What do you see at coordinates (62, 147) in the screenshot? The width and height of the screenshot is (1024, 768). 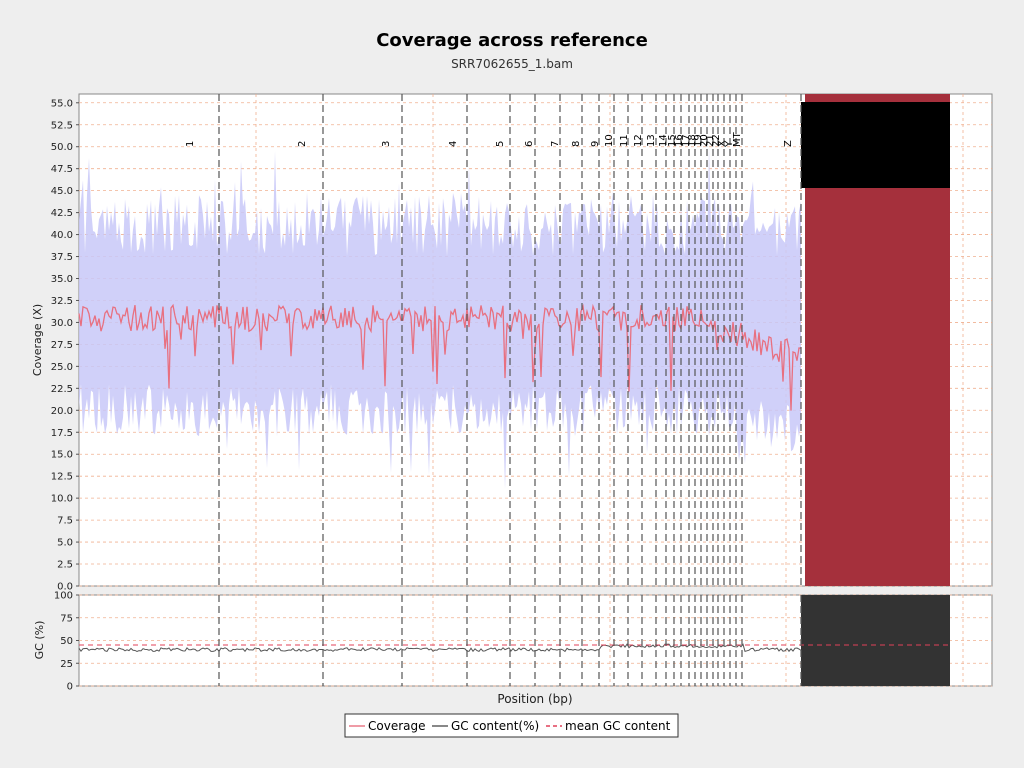 I see `y-tick-label: 50.0` at bounding box center [62, 147].